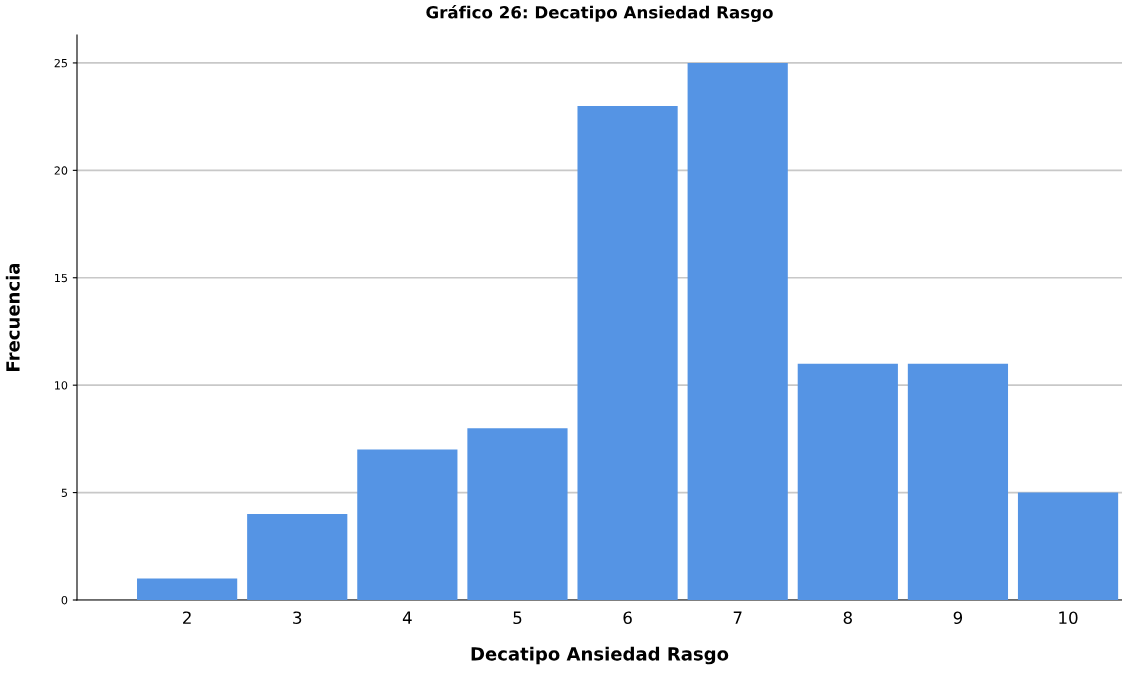 The width and height of the screenshot is (1122, 683). I want to click on y-axis-title: Frecuencia, so click(12, 317).